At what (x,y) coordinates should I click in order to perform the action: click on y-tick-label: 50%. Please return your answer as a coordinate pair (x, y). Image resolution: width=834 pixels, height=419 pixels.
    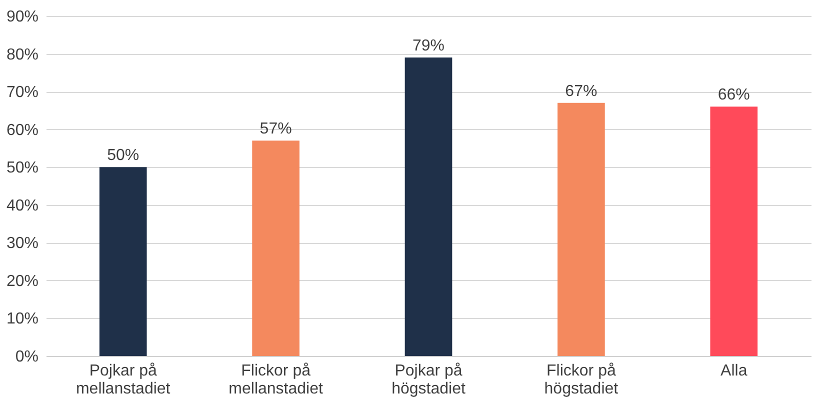
    Looking at the image, I should click on (22, 168).